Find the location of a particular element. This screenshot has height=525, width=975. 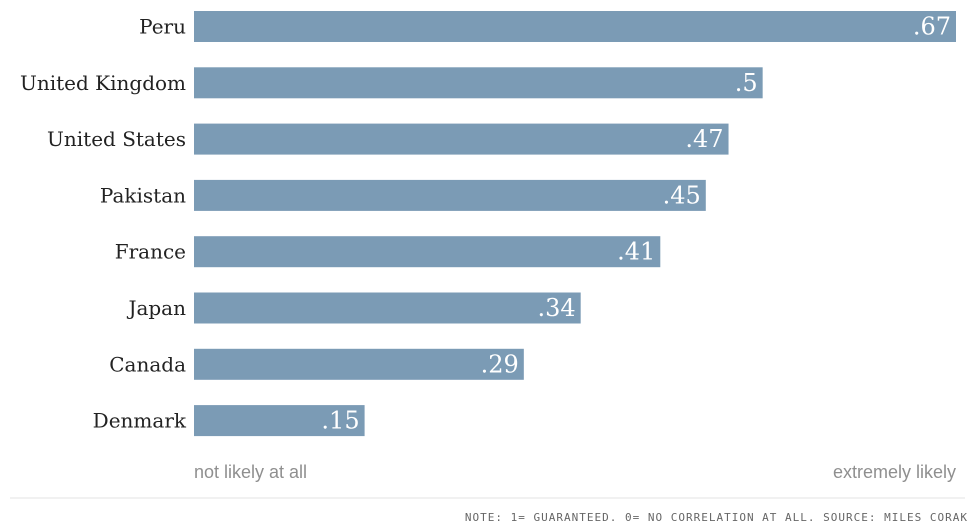

category-label-japan: Japan is located at coordinates (156, 308).